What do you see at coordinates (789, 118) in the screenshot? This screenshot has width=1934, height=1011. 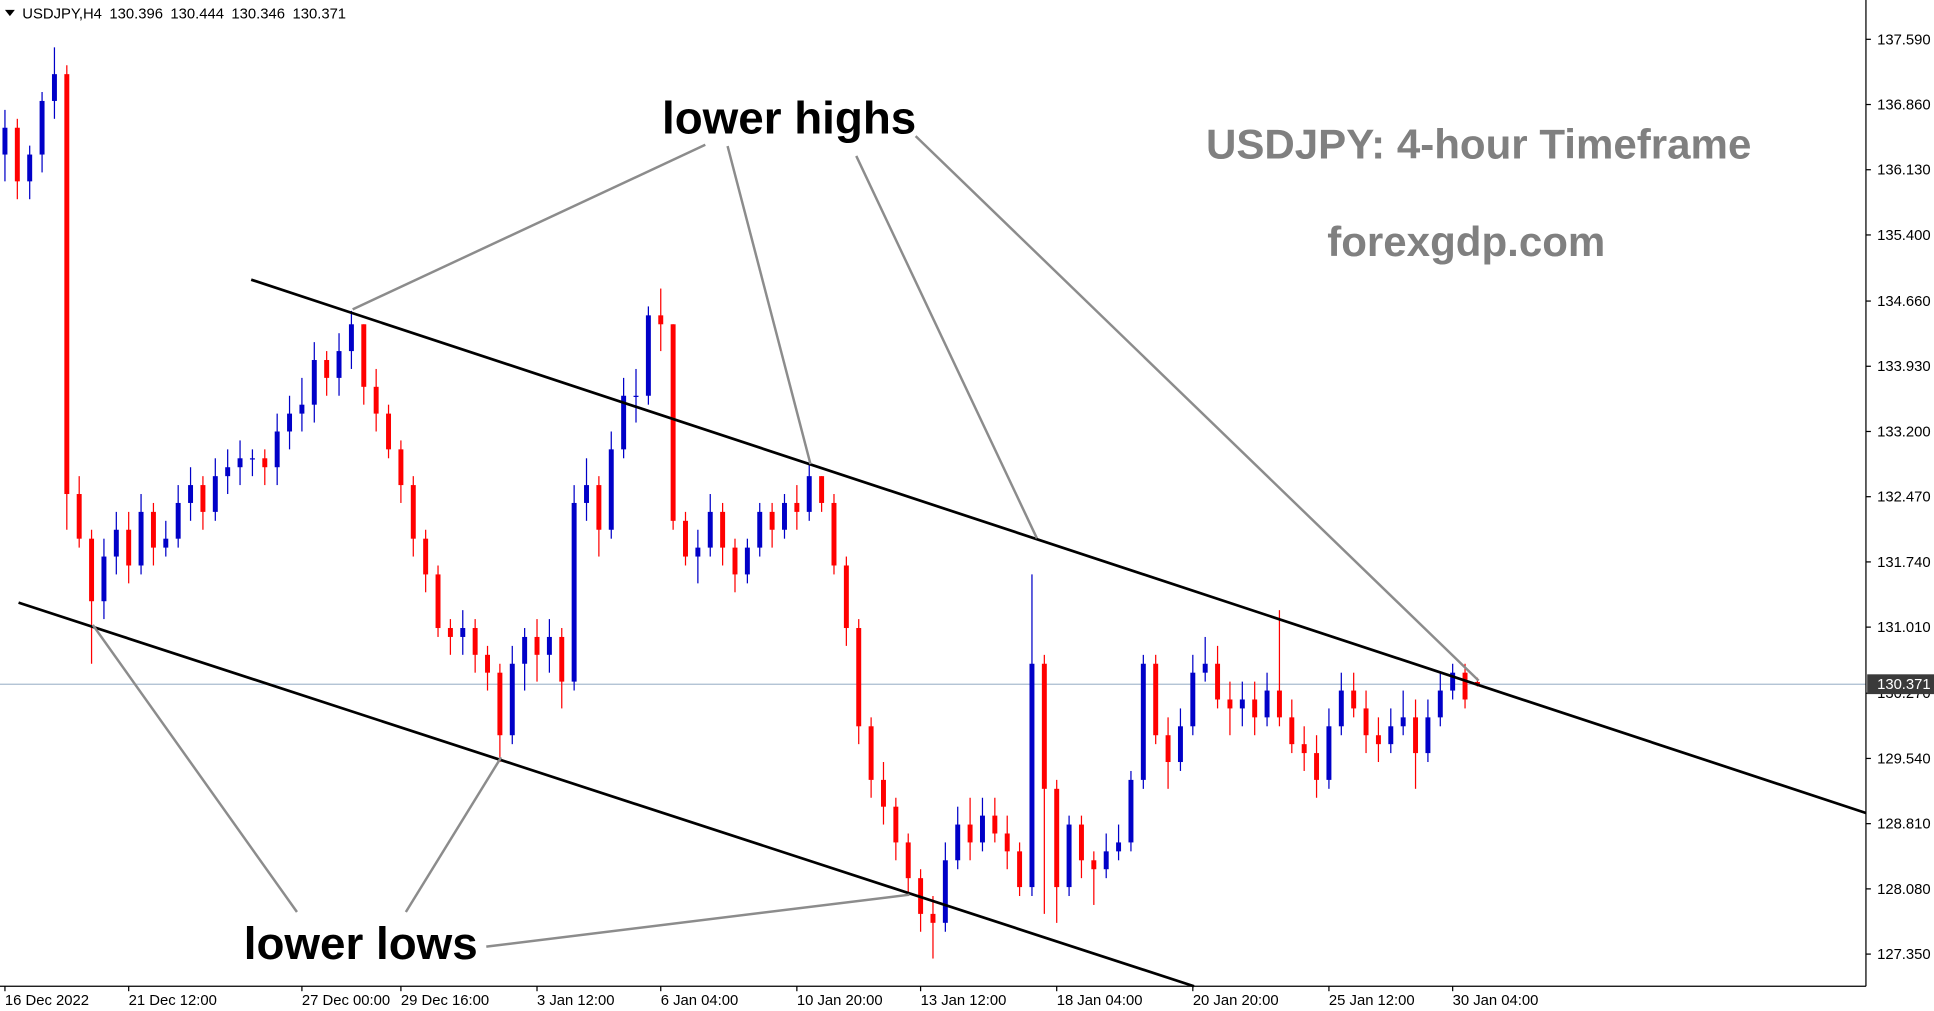 I see `annotation: lower highs` at bounding box center [789, 118].